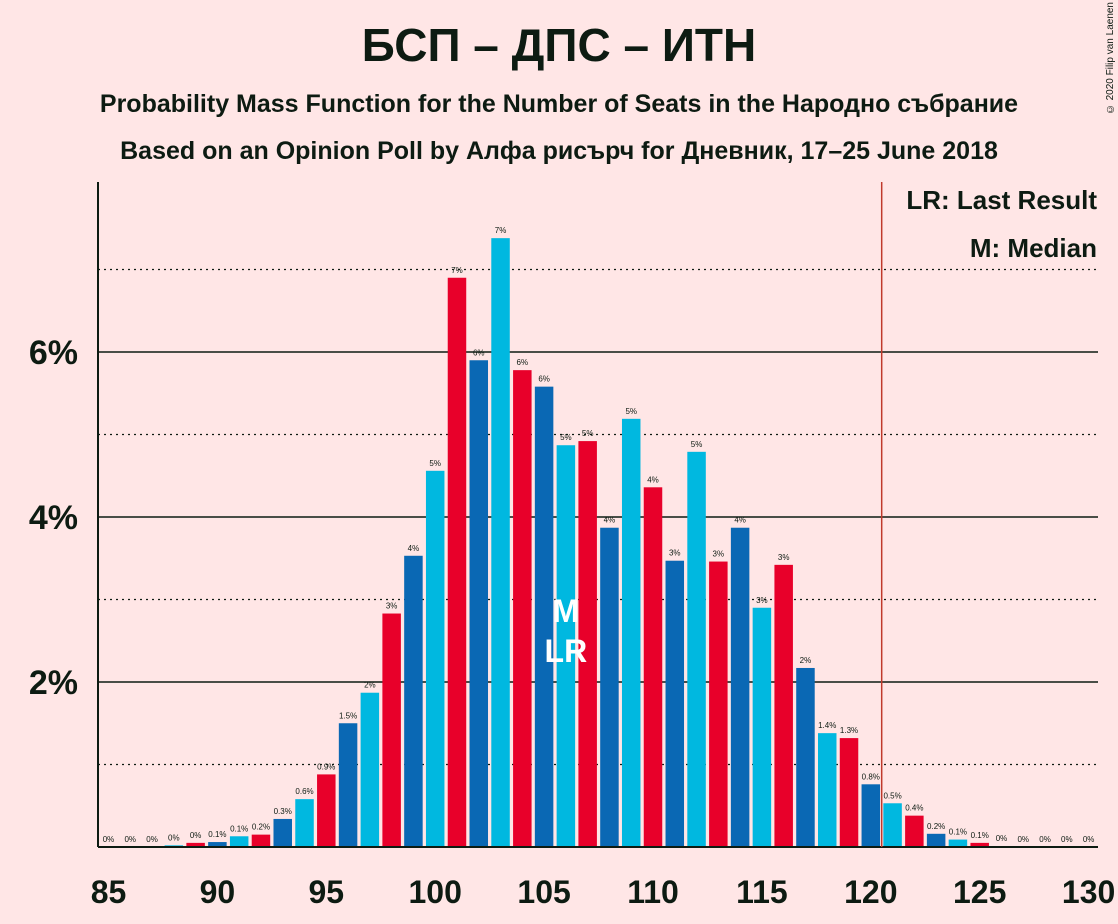 The height and width of the screenshot is (924, 1118). I want to click on bar-label-seat-126: 0%, so click(1002, 838).